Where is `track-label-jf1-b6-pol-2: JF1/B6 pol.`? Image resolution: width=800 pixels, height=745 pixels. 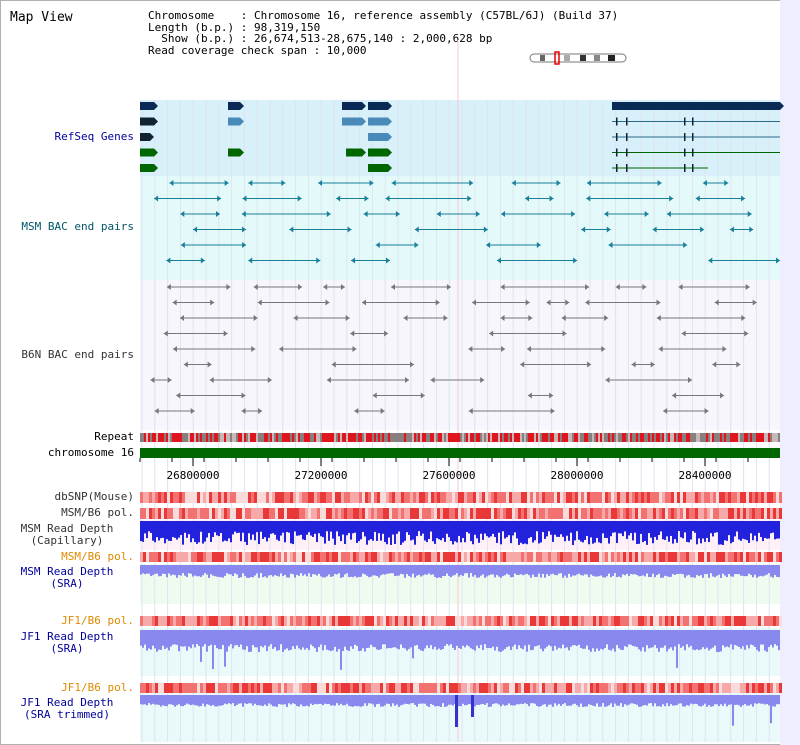
track-label-jf1-b6-pol-2: JF1/B6 pol. is located at coordinates (97, 687).